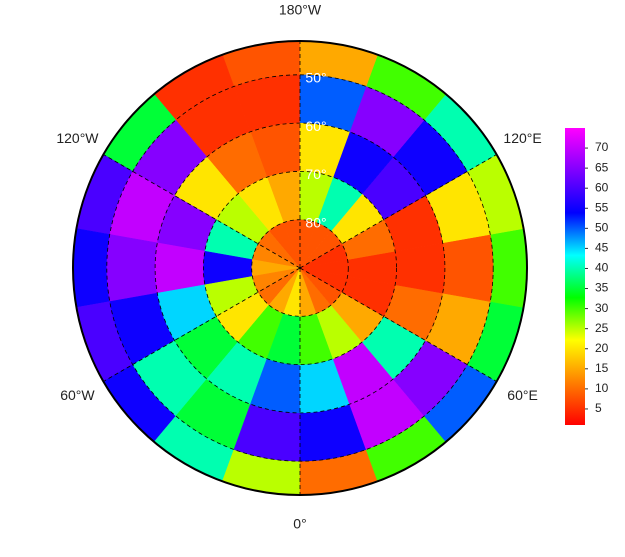 The image size is (625, 557). Describe the element at coordinates (575, 276) in the screenshot. I see `colorbar` at that location.